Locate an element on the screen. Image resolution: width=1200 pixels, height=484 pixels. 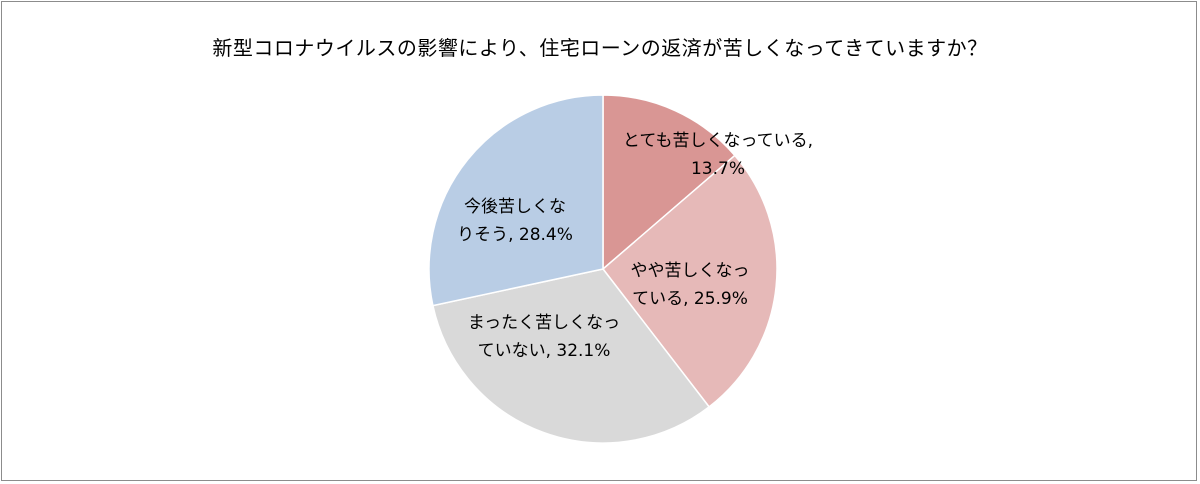
data-label-line: りそう, 28.4% is located at coordinates (515, 235).